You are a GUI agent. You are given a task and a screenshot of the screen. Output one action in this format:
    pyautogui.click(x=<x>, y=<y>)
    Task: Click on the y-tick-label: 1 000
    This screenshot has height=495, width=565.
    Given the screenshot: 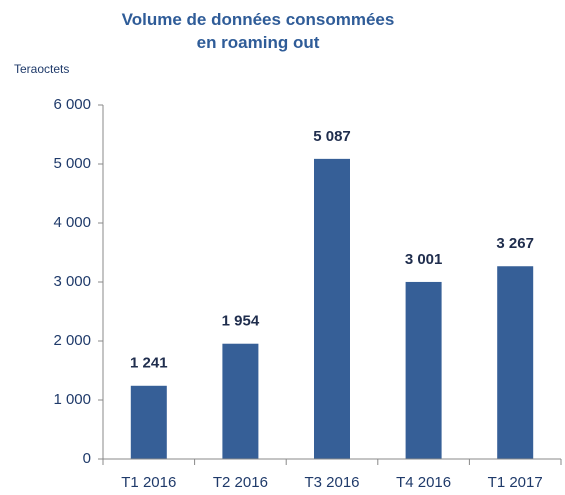 What is the action you would take?
    pyautogui.click(x=72, y=399)
    